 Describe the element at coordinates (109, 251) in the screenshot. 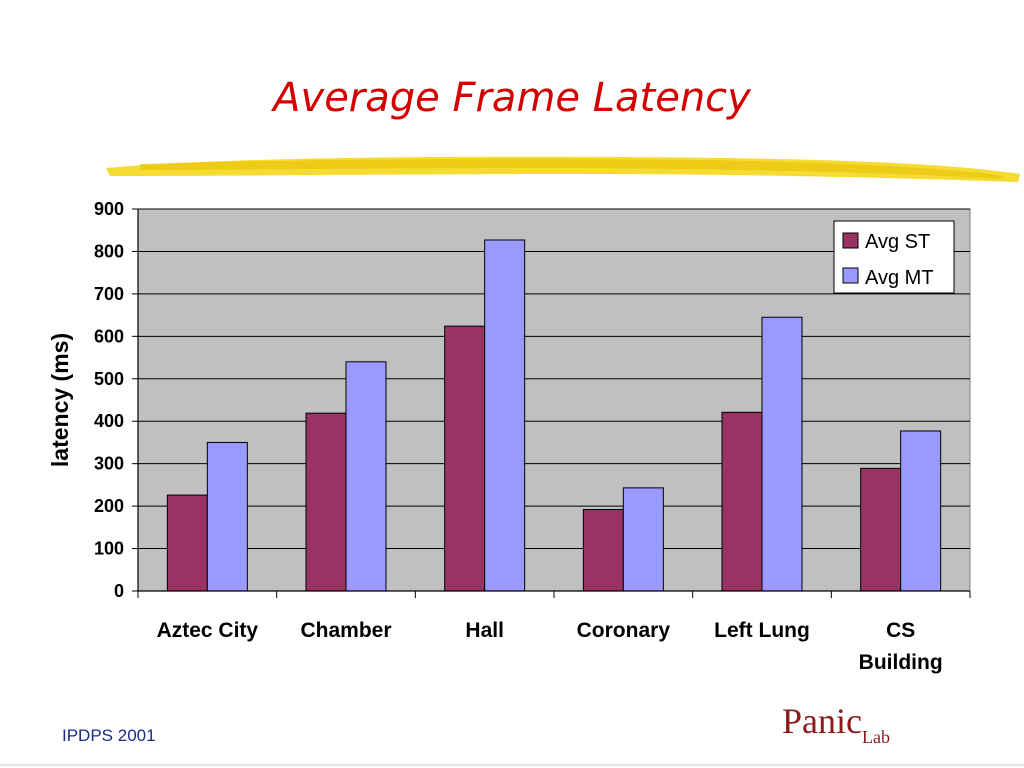

I see `y-tick-label-8: 800` at that location.